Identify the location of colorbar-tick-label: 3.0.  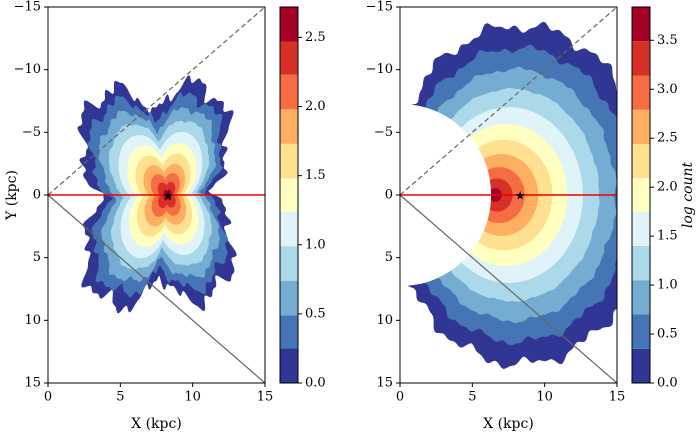
(667, 89).